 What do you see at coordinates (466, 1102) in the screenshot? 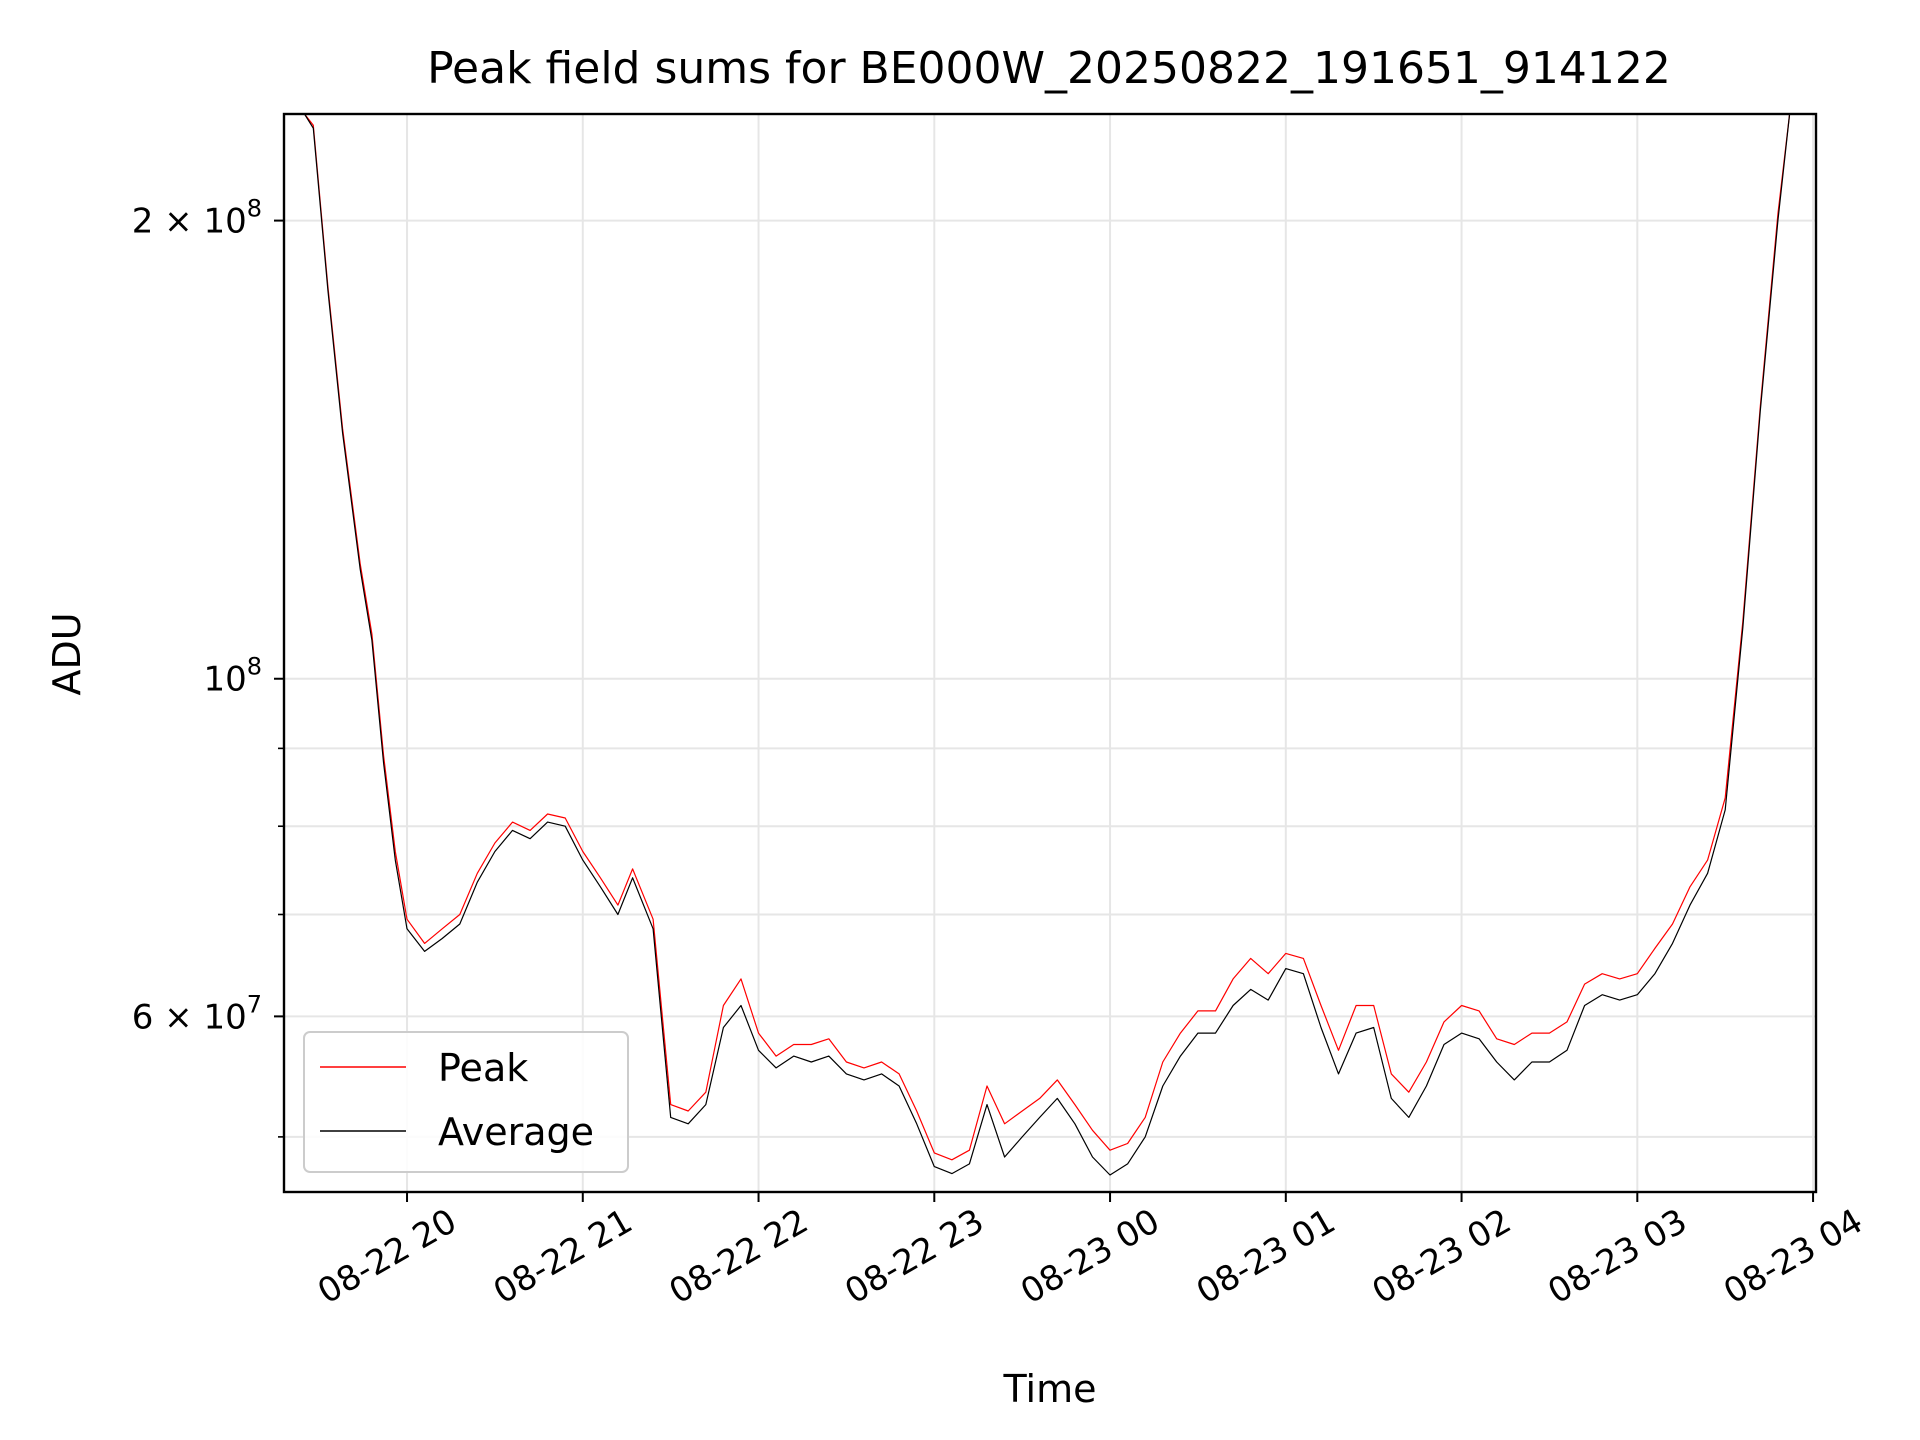
I see `legend: Peak Average` at bounding box center [466, 1102].